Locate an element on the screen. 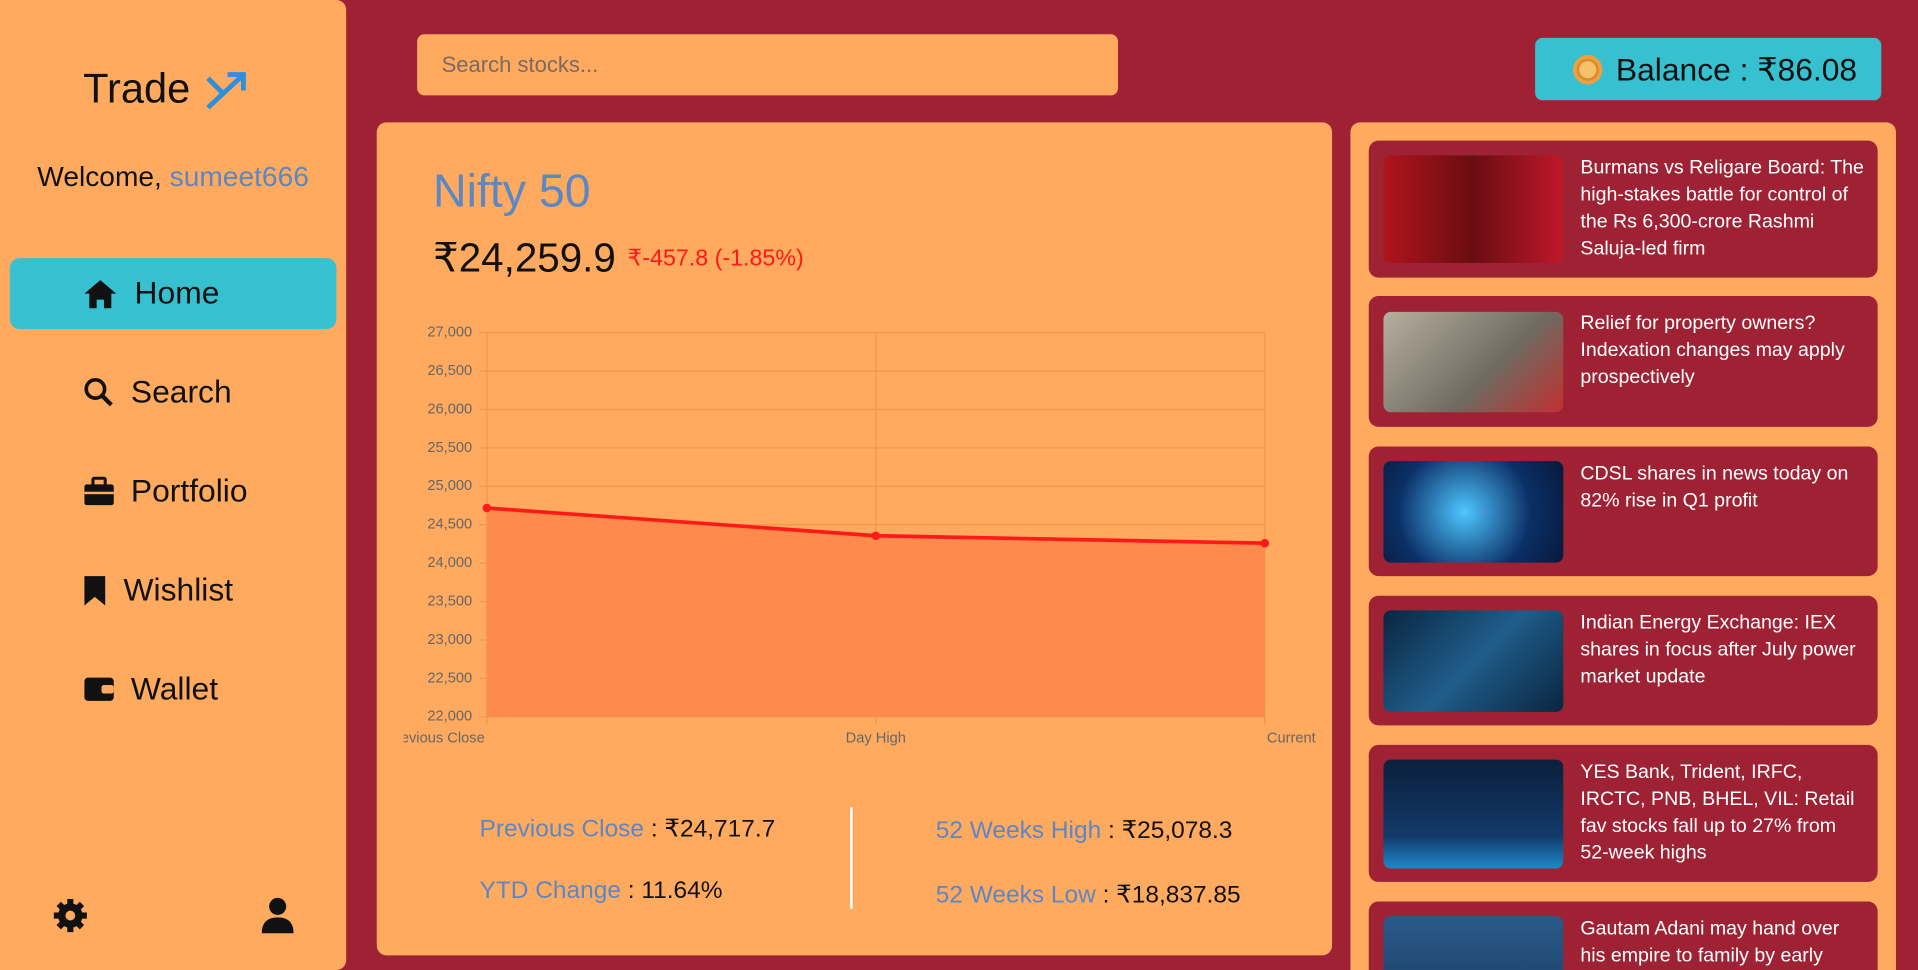 Image resolution: width=1918 pixels, height=970 pixels. index-change: ₹-457.8 (-1.85%) is located at coordinates (715, 258).